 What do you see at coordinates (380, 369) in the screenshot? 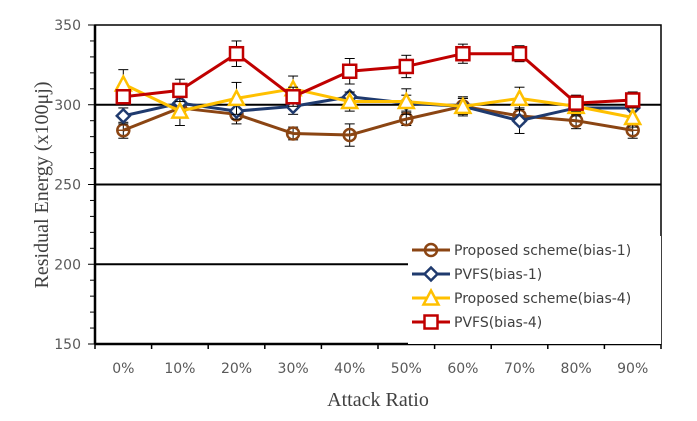
I see `x-tick-labels: 0% 10% 20% 30% 40% 50% 60% 70% 80% 90%` at bounding box center [380, 369].